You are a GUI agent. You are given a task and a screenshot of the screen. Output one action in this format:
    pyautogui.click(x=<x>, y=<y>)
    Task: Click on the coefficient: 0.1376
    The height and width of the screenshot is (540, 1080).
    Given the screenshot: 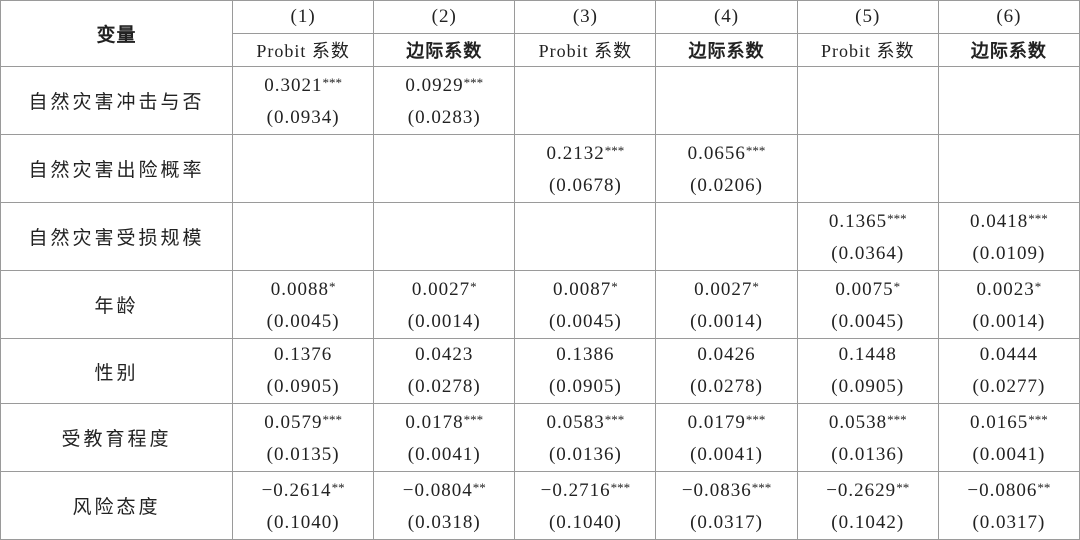 What is the action you would take?
    pyautogui.click(x=303, y=354)
    